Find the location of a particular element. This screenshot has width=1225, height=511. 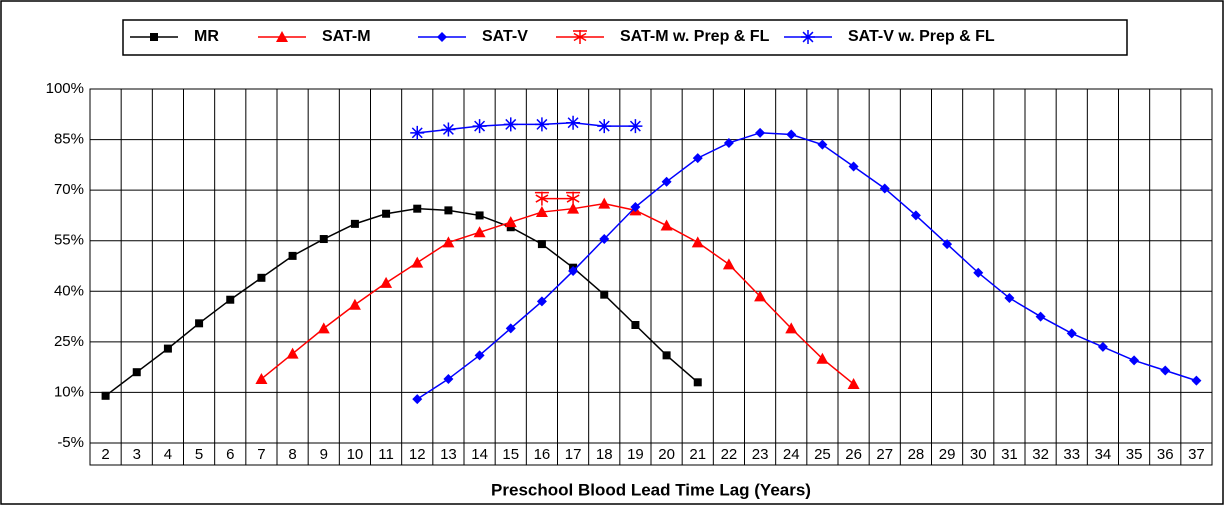

x-tick-label: 24 is located at coordinates (791, 454).